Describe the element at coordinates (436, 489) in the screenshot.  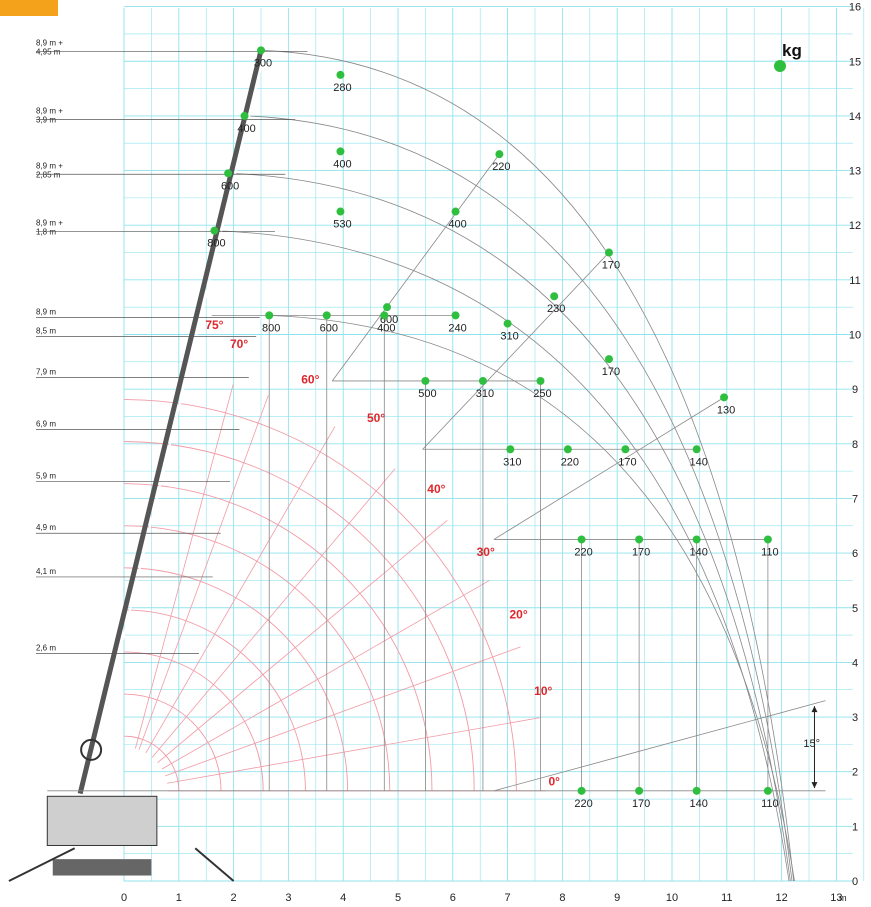
I see `angle-label: 40°` at that location.